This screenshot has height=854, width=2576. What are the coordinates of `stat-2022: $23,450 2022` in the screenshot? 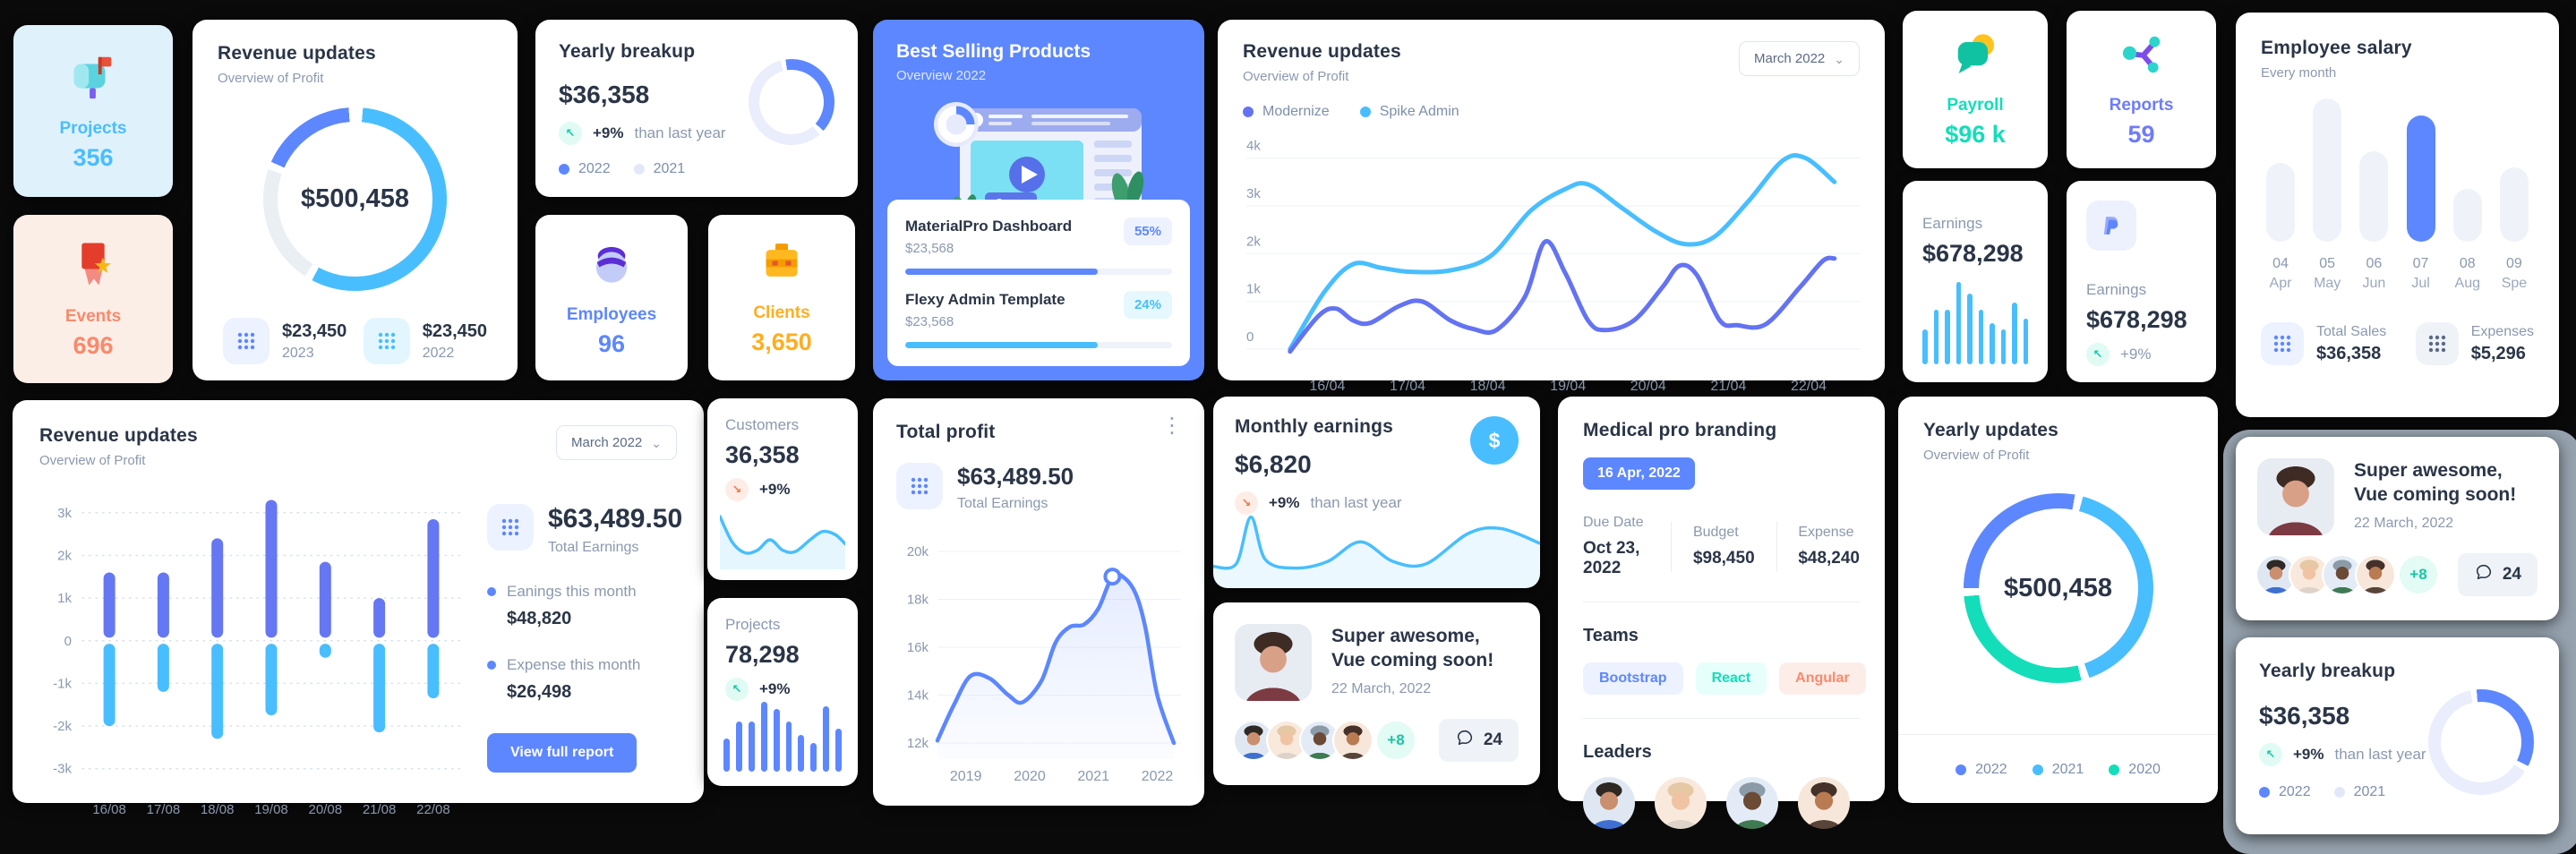 It's located at (425, 341).